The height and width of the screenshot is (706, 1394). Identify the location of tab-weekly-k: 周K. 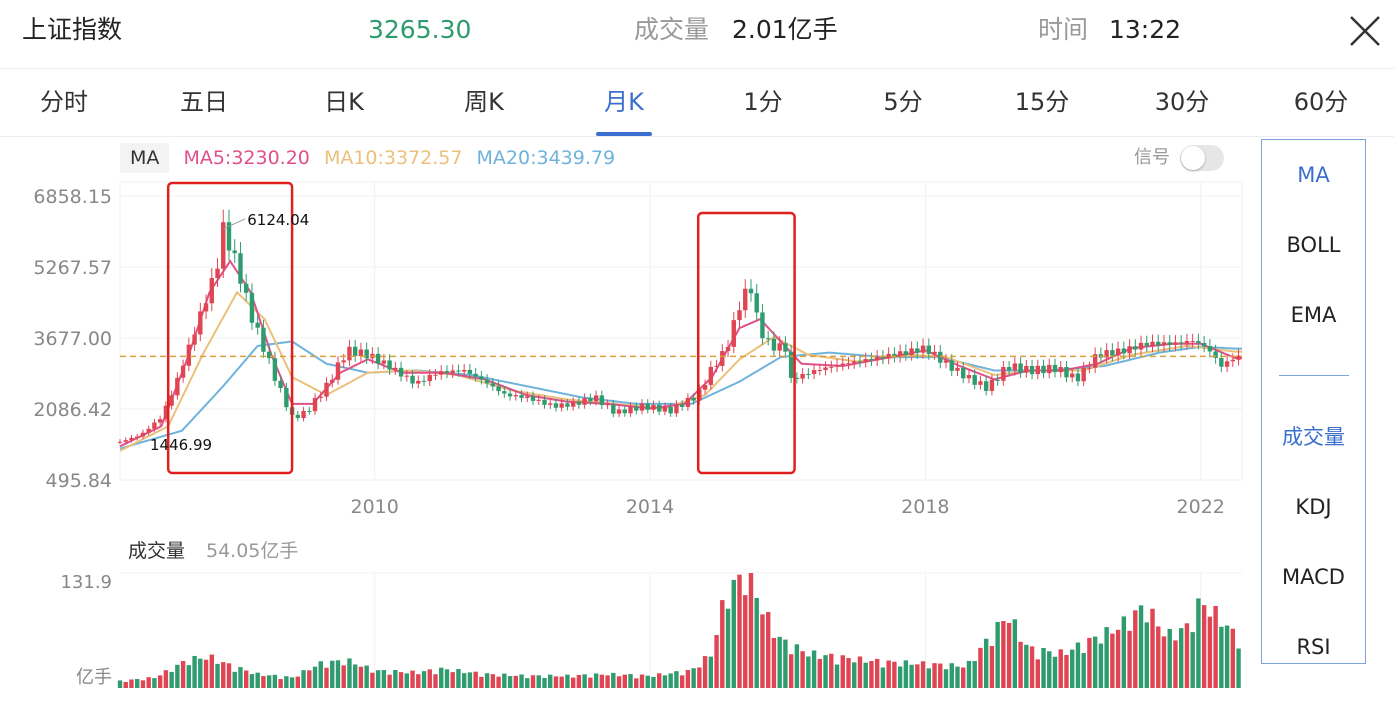
(484, 102).